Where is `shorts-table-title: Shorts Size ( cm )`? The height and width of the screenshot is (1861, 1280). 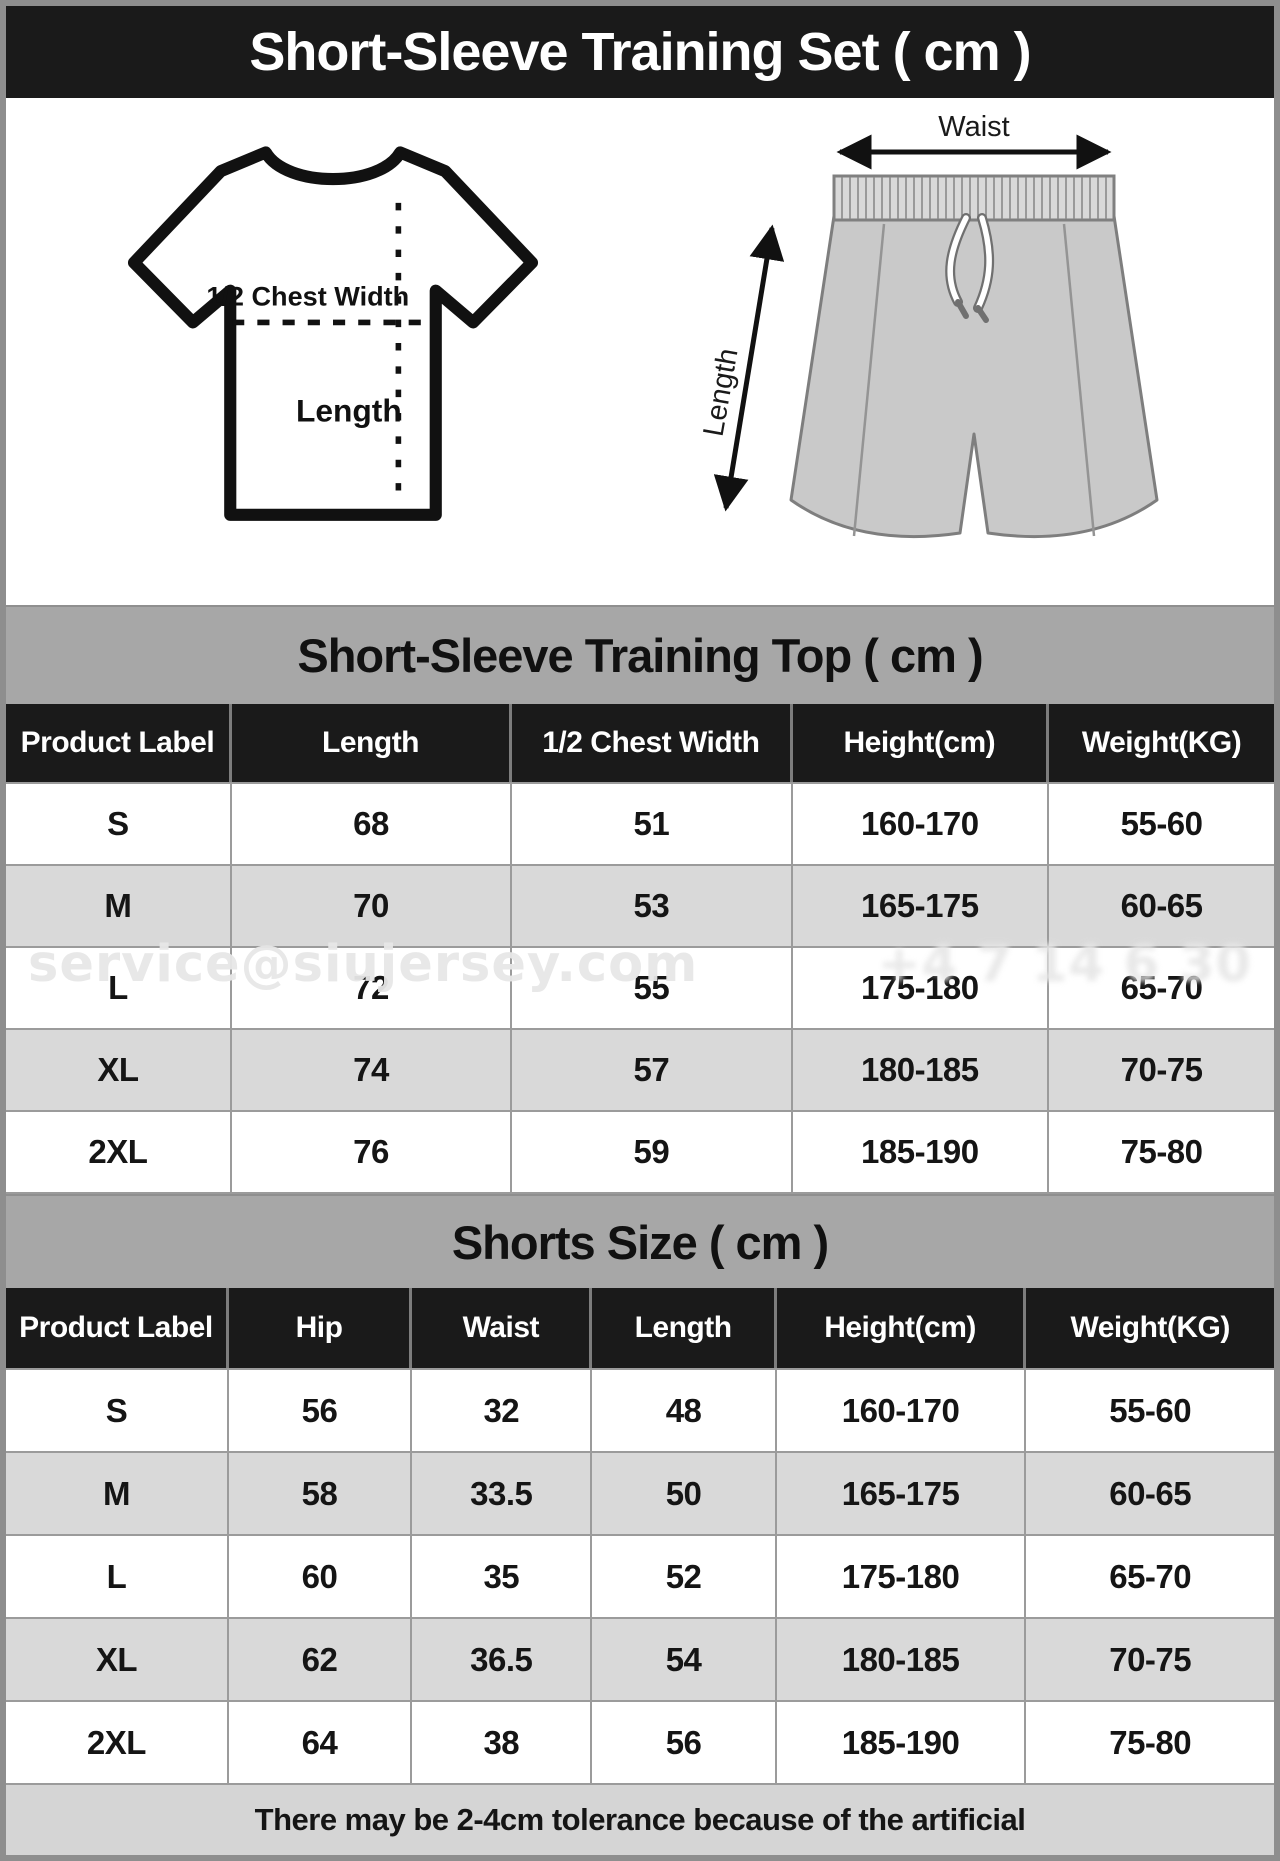
shorts-table-title: Shorts Size ( cm ) is located at coordinates (640, 1241).